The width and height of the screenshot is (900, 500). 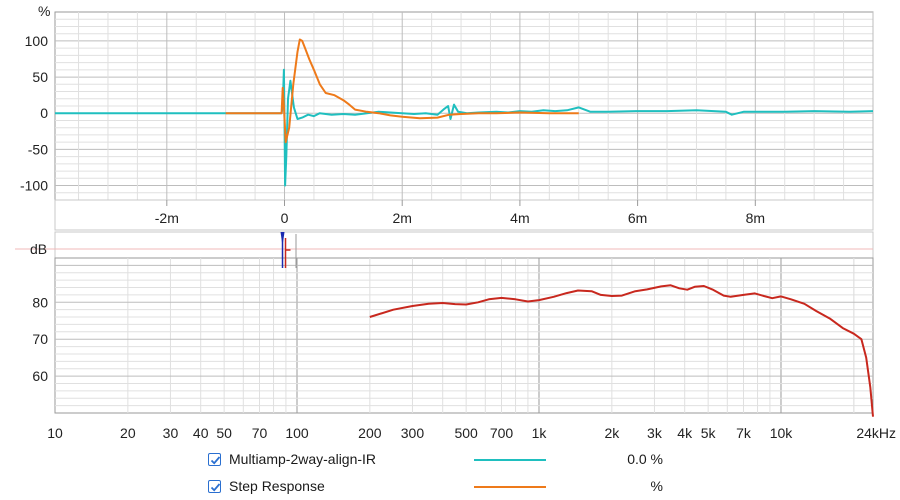 What do you see at coordinates (519, 218) in the screenshot?
I see `time-x-tick: 4m` at bounding box center [519, 218].